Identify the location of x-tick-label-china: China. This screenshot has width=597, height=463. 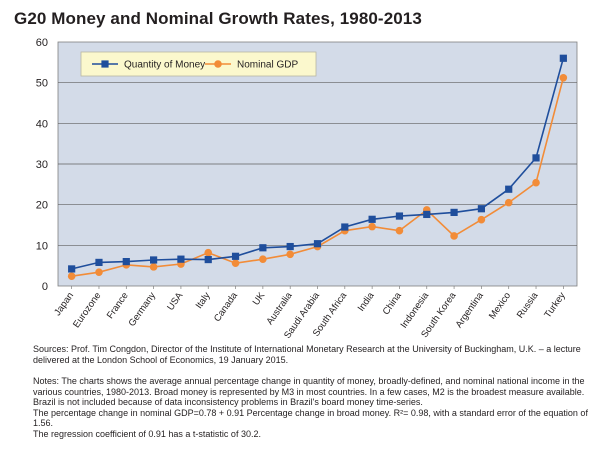
(393, 303).